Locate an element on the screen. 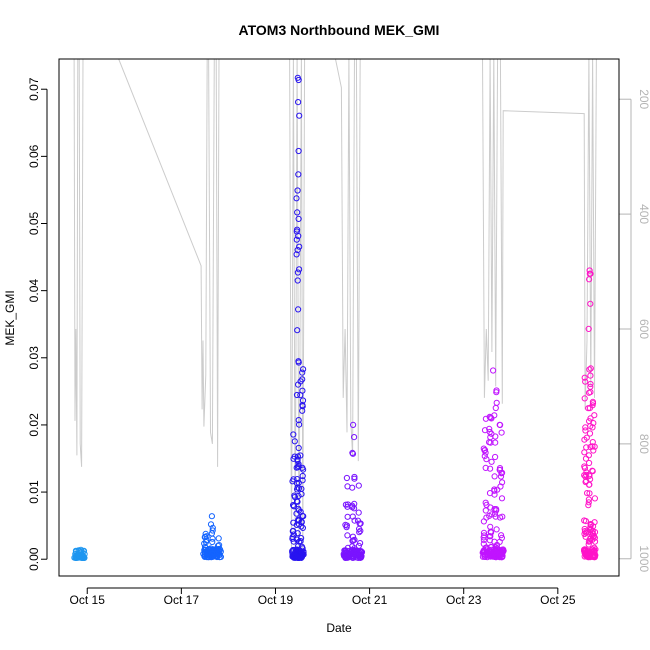 This screenshot has width=650, height=650. y-axis-label: MEK_GMI is located at coordinates (10, 317).